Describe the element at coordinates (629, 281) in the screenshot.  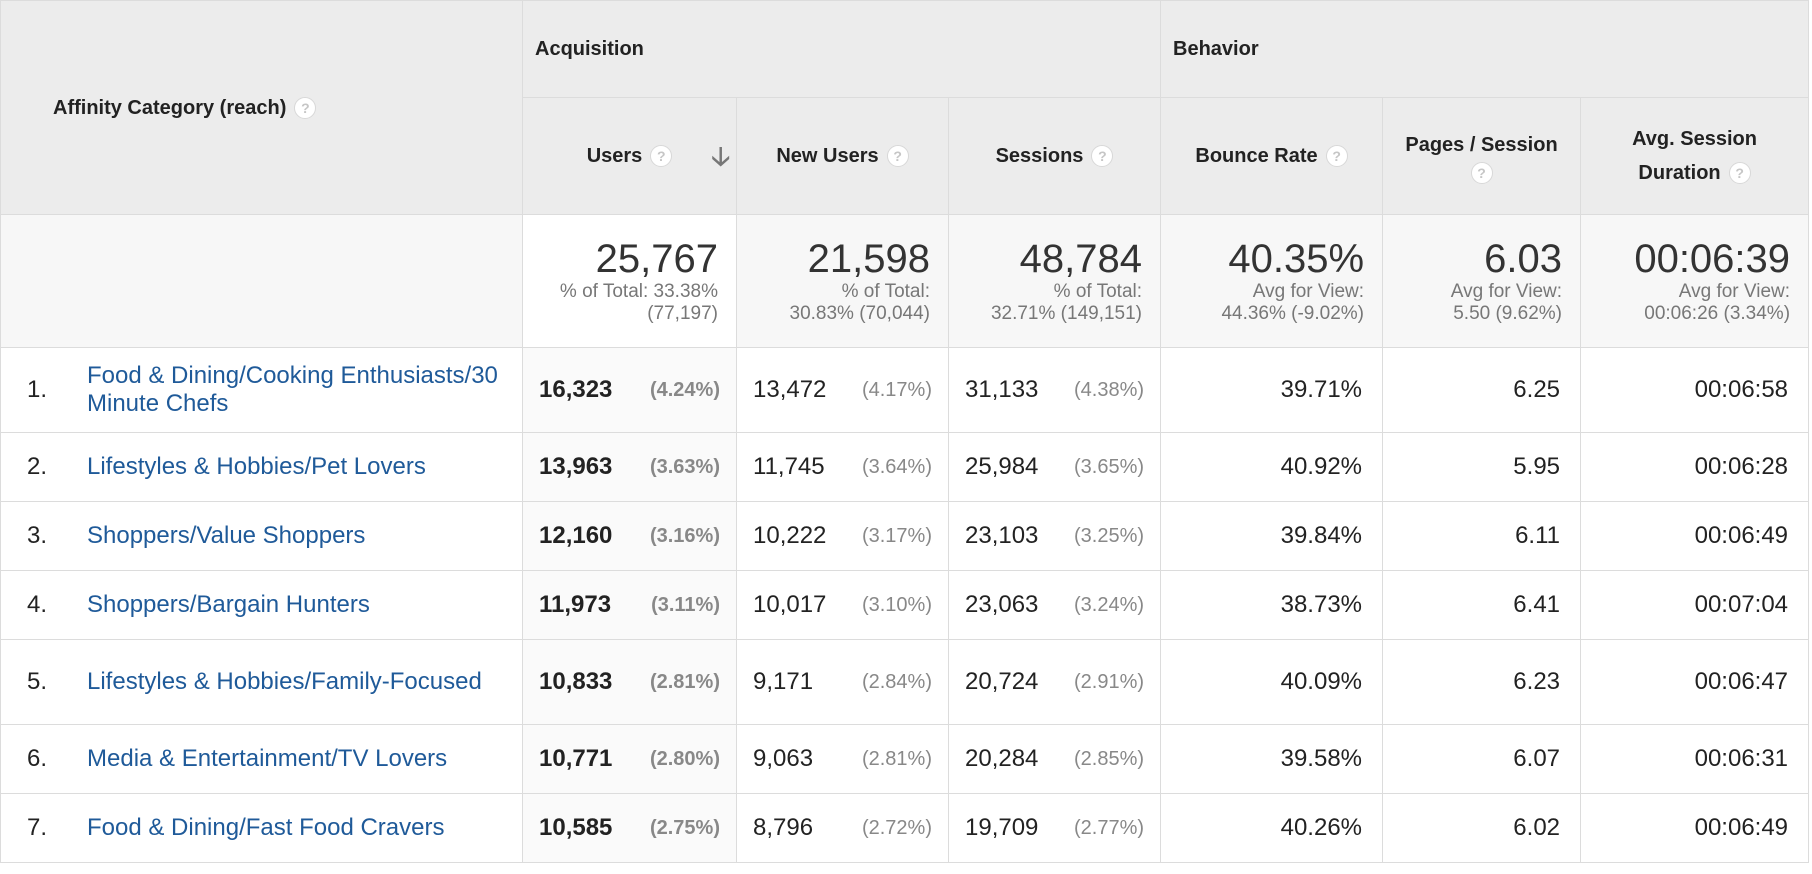
I see `total-users-cell: 25,767 % of Total: 33.38% (77,197)` at that location.